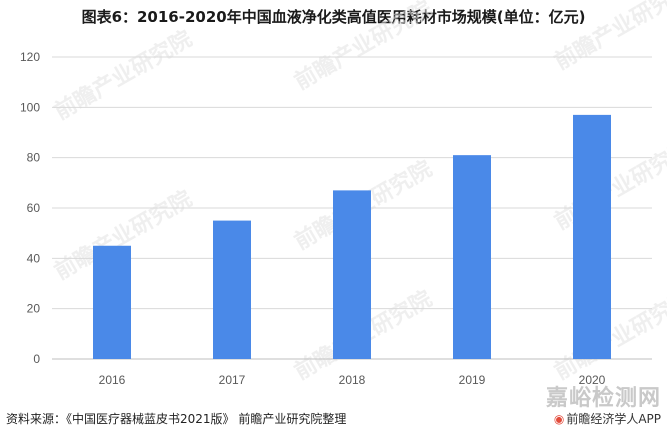 The height and width of the screenshot is (439, 667). What do you see at coordinates (112, 380) in the screenshot?
I see `x-tick-label: 2016` at bounding box center [112, 380].